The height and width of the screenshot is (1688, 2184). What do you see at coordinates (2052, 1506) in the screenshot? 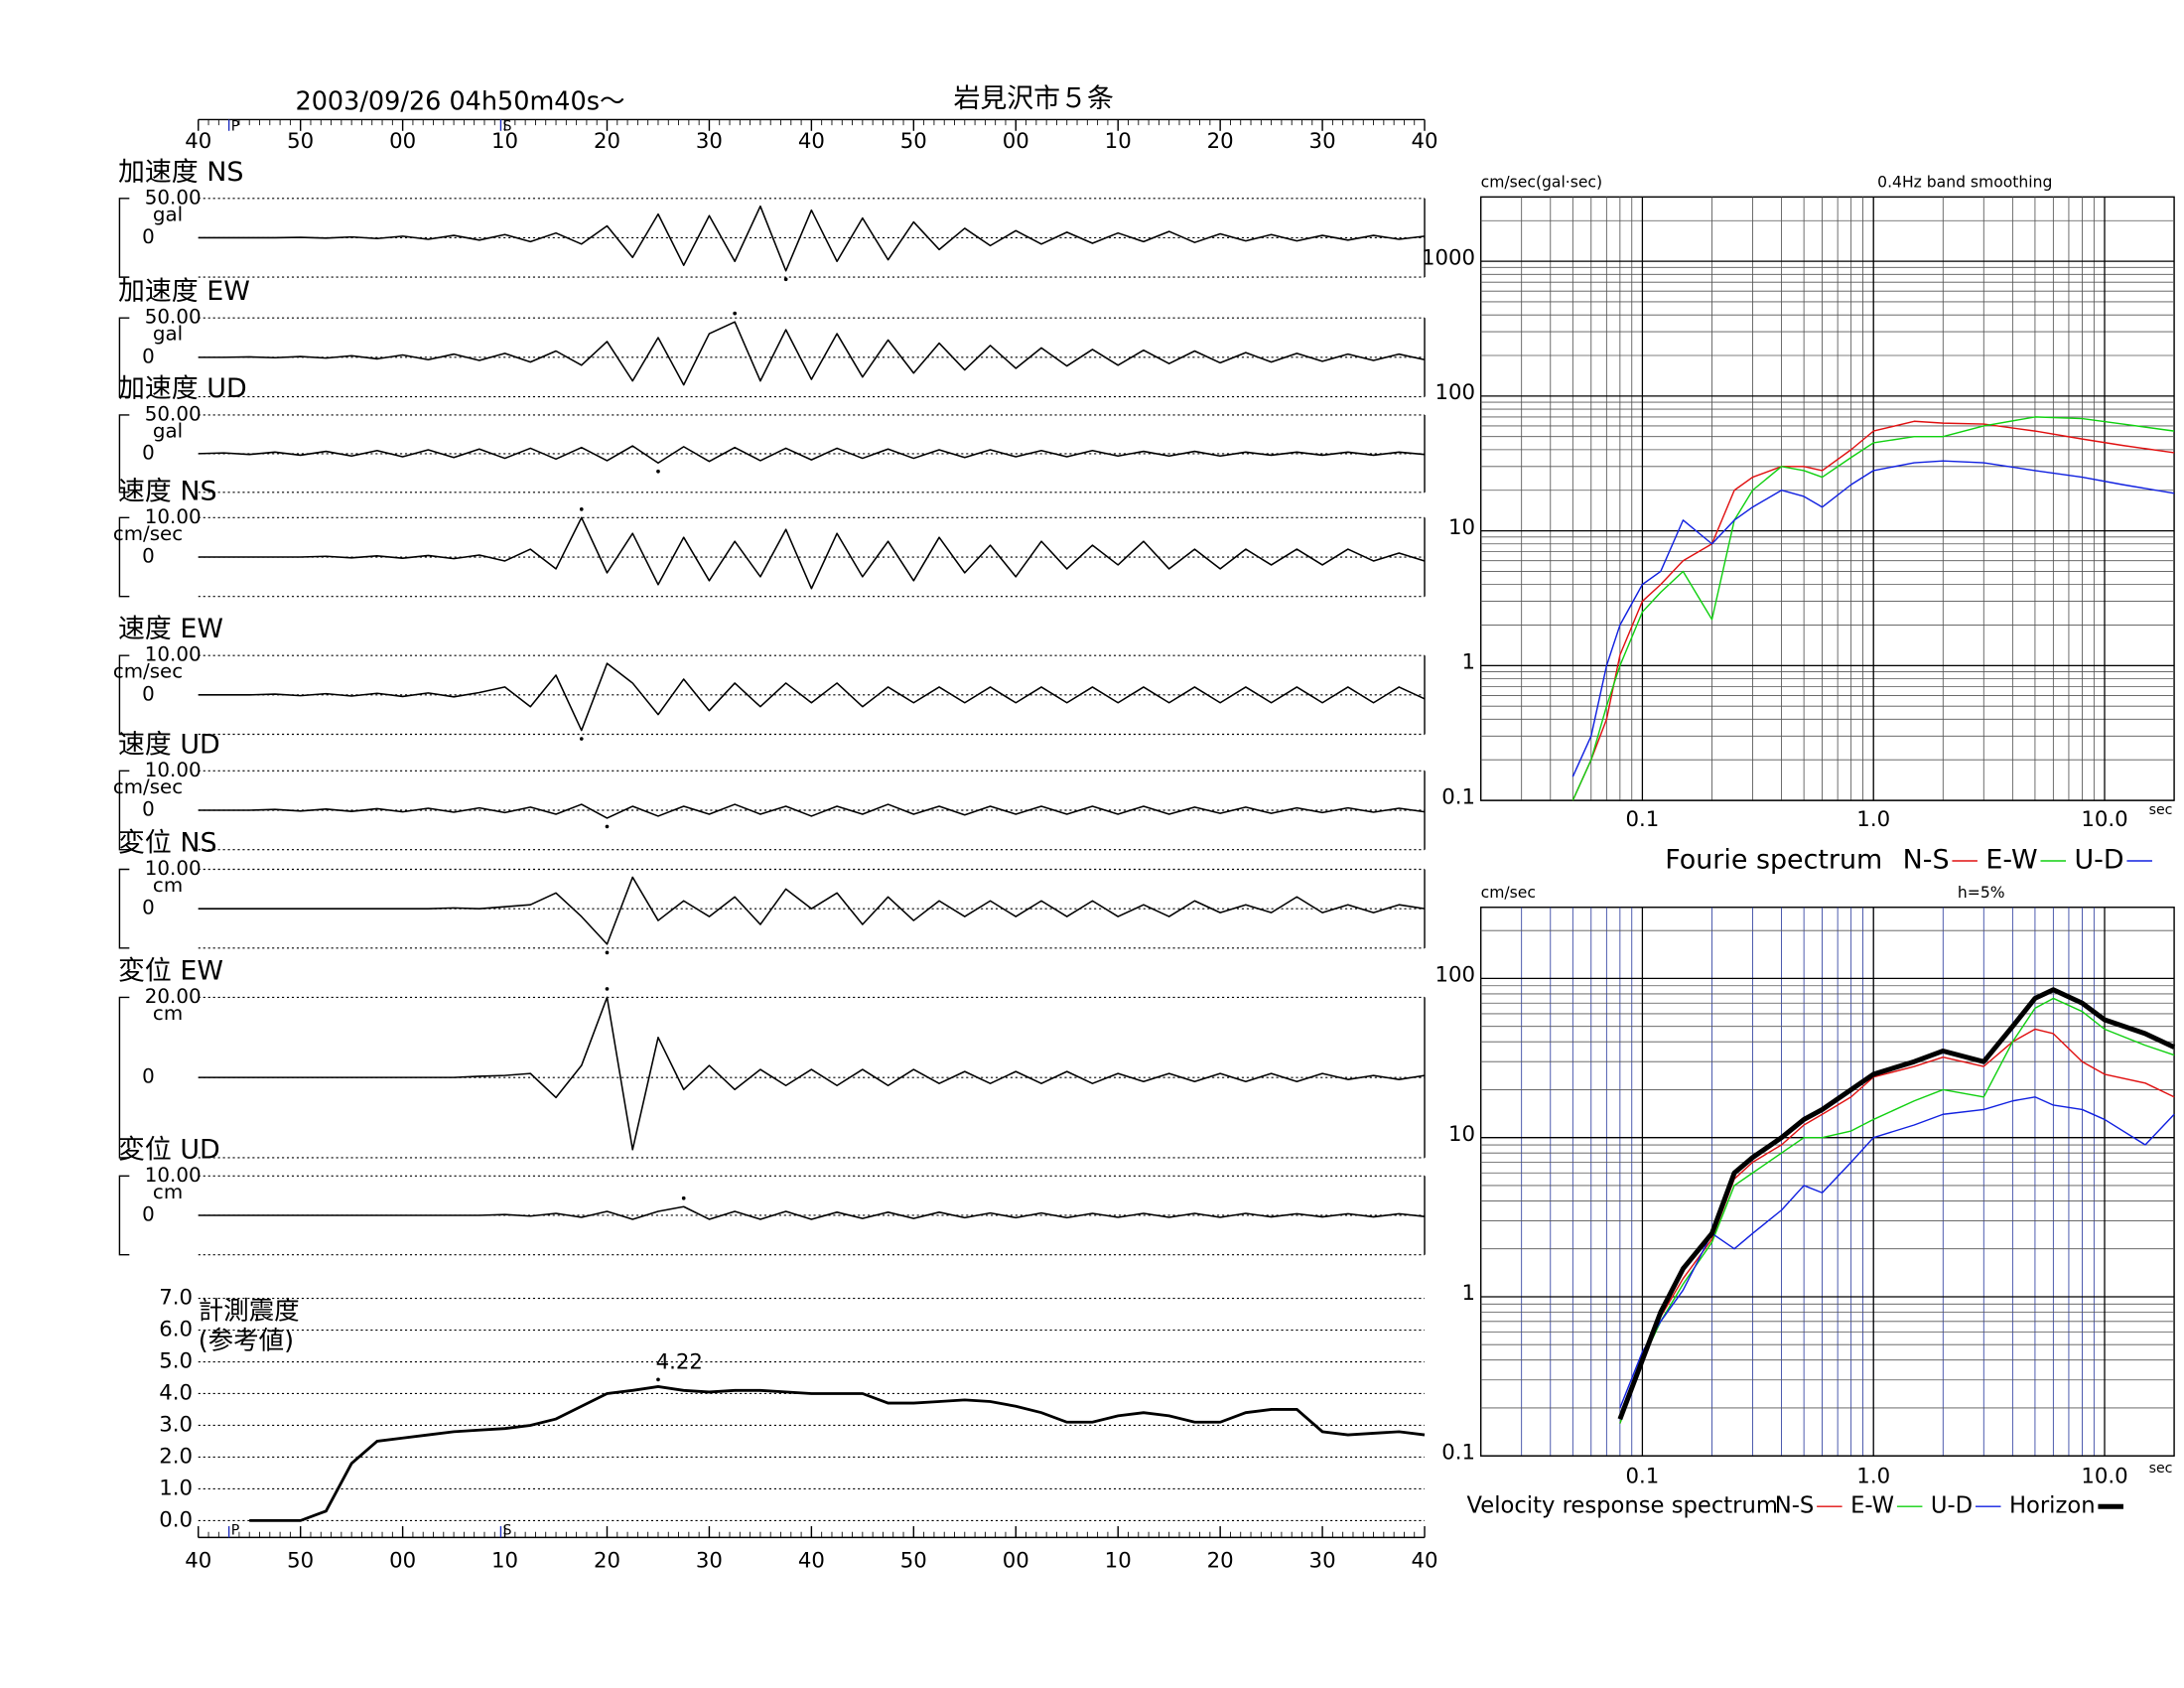
I see `legend-label: Horizon` at bounding box center [2052, 1506].